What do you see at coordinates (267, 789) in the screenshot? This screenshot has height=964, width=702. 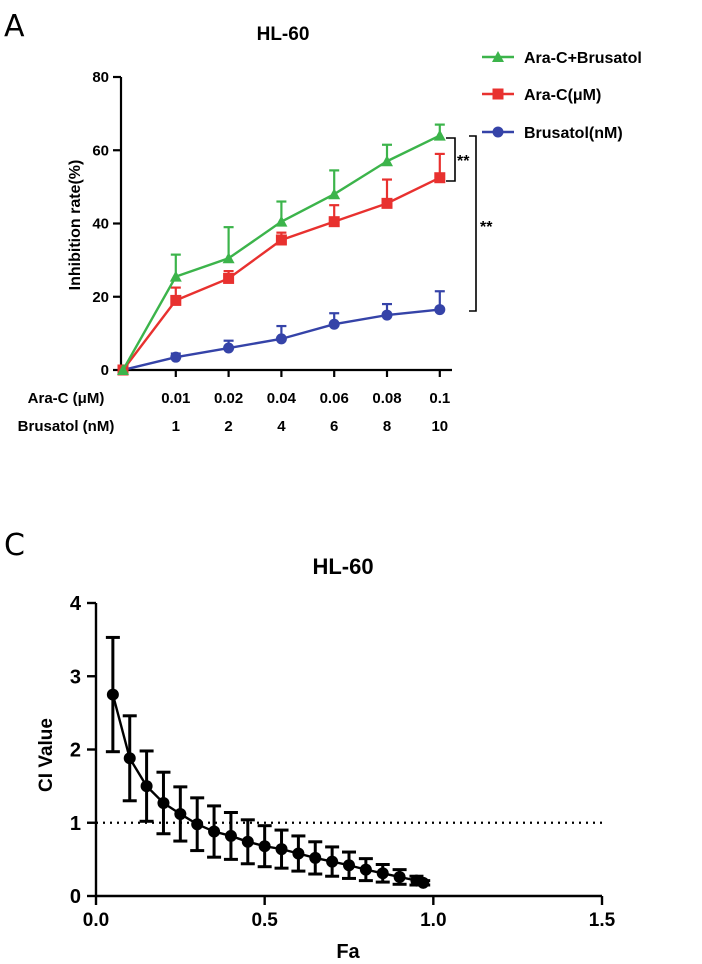 I see `series-line` at bounding box center [267, 789].